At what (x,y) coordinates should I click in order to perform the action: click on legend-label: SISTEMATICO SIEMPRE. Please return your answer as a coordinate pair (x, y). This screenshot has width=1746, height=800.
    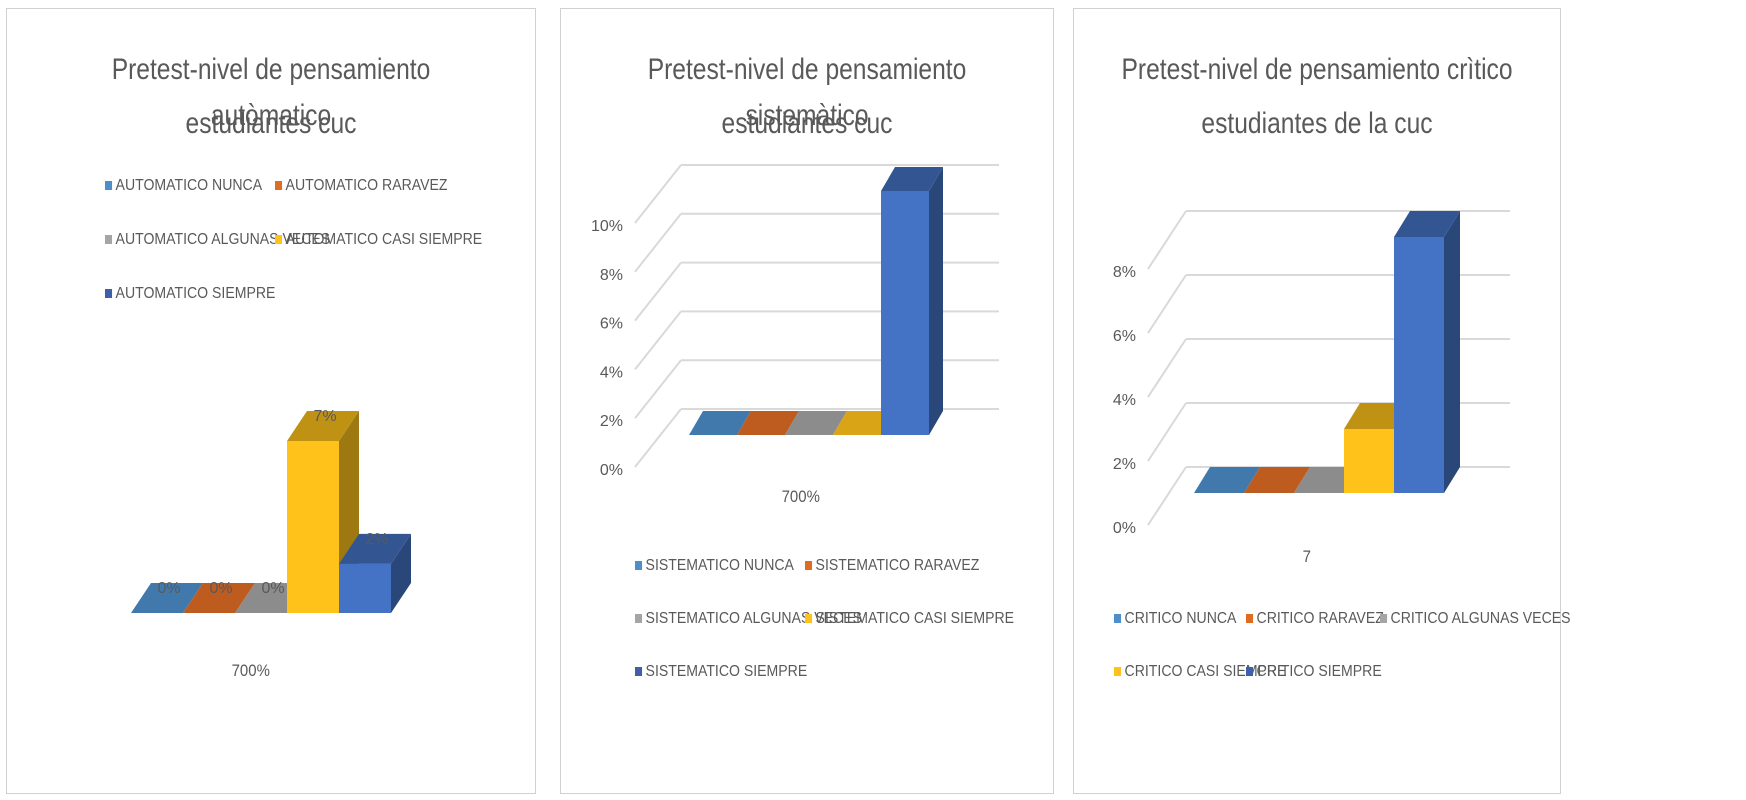
    Looking at the image, I should click on (726, 671).